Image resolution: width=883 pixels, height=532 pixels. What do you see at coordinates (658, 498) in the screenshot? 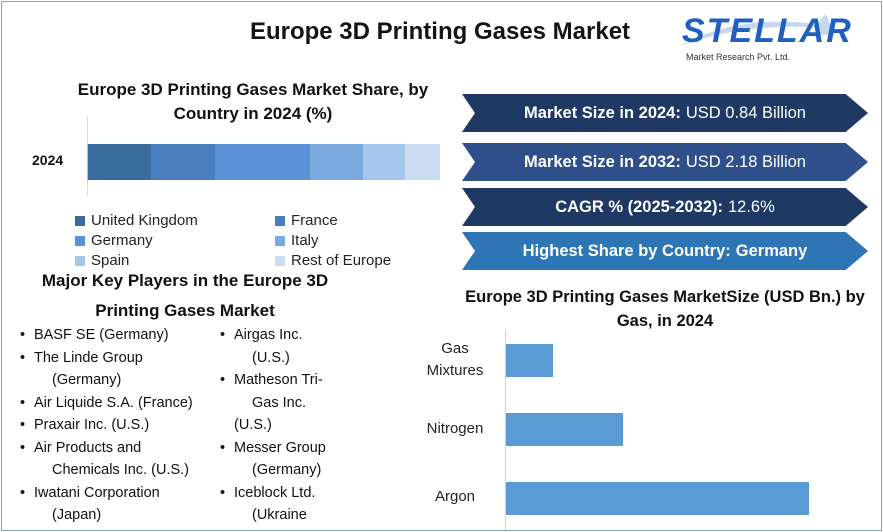
I see `gas-bar-argon` at bounding box center [658, 498].